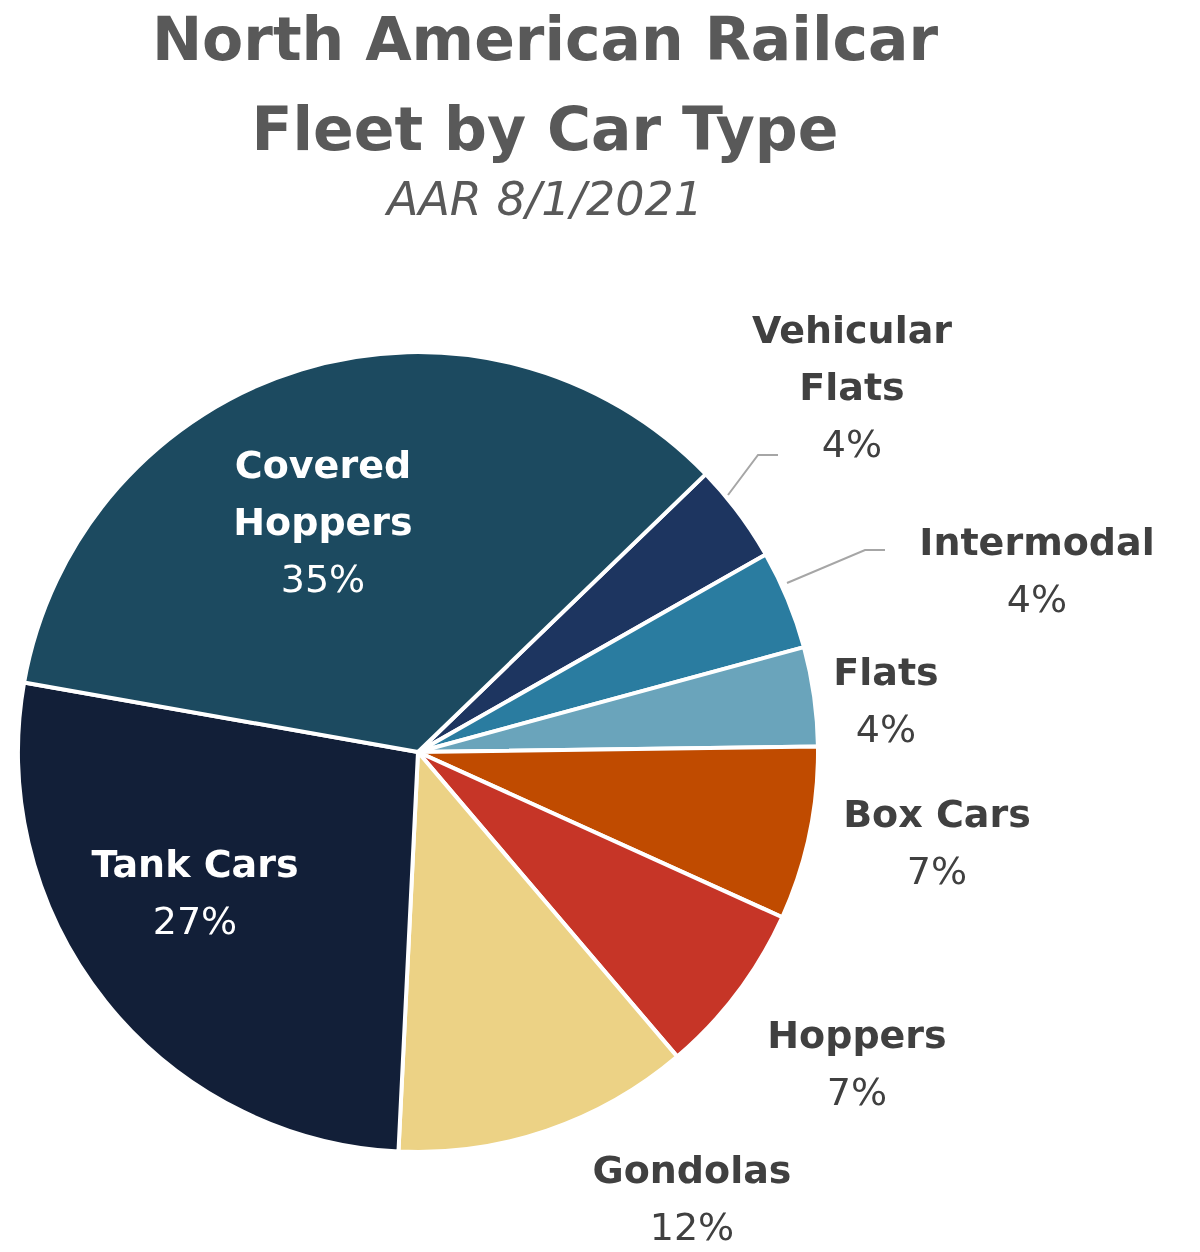  Describe the element at coordinates (692, 1170) in the screenshot. I see `slice-label: Gondolas` at that location.